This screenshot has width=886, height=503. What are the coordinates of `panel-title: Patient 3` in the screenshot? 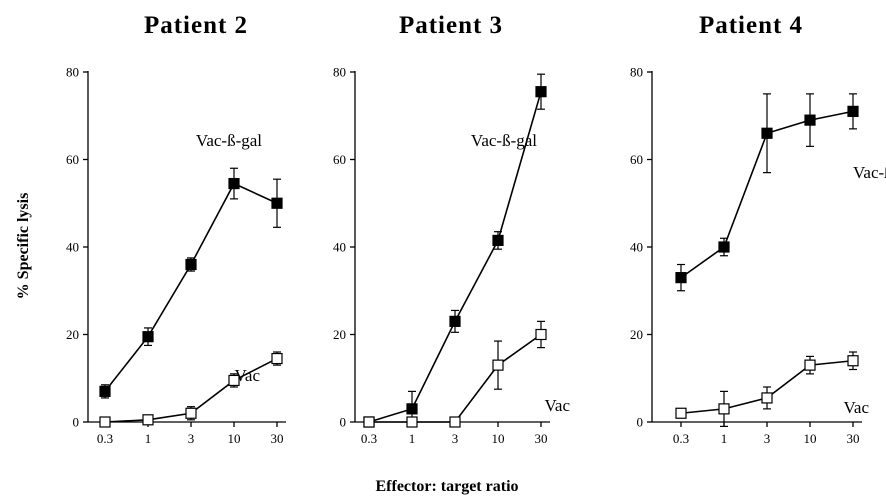 It's located at (451, 25).